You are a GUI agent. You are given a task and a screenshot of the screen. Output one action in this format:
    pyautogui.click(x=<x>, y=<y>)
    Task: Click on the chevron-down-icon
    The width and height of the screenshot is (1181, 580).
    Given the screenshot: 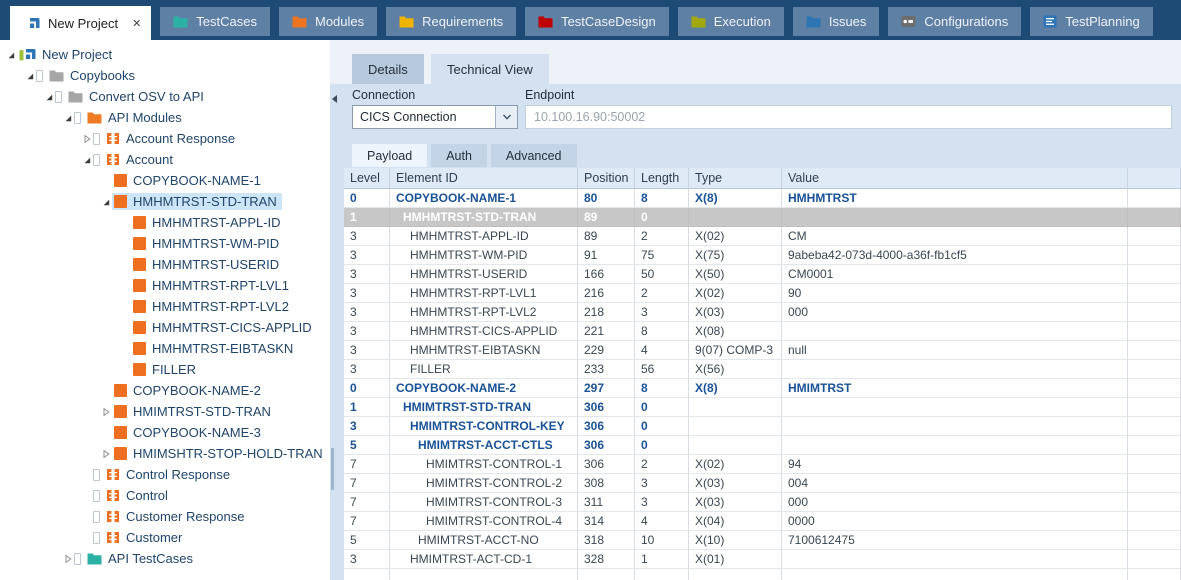 What is the action you would take?
    pyautogui.click(x=506, y=117)
    